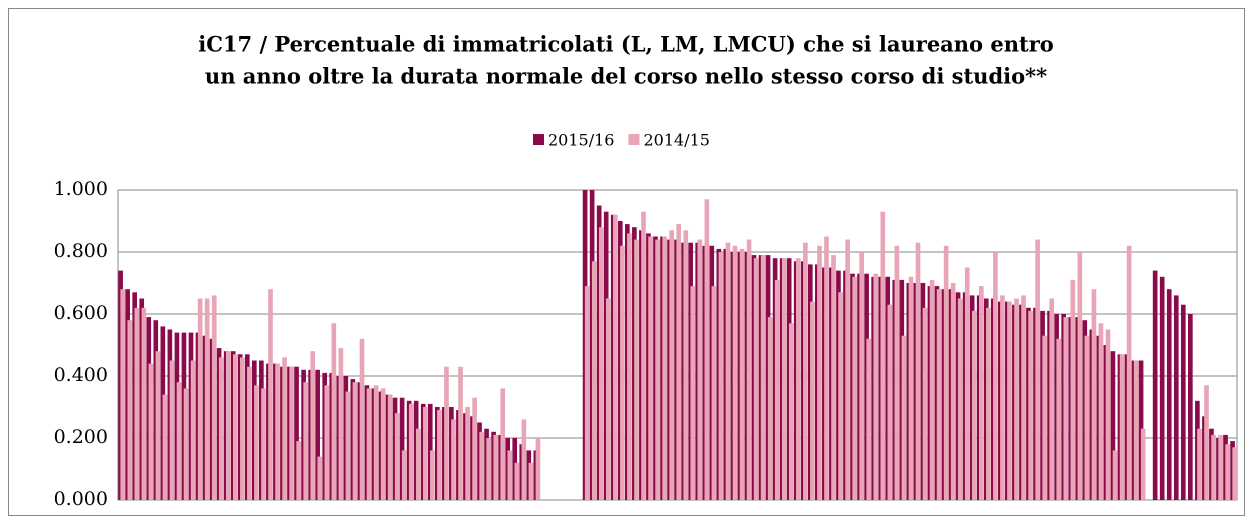  What do you see at coordinates (581, 140) in the screenshot?
I see `legend-label: 2015/16` at bounding box center [581, 140].